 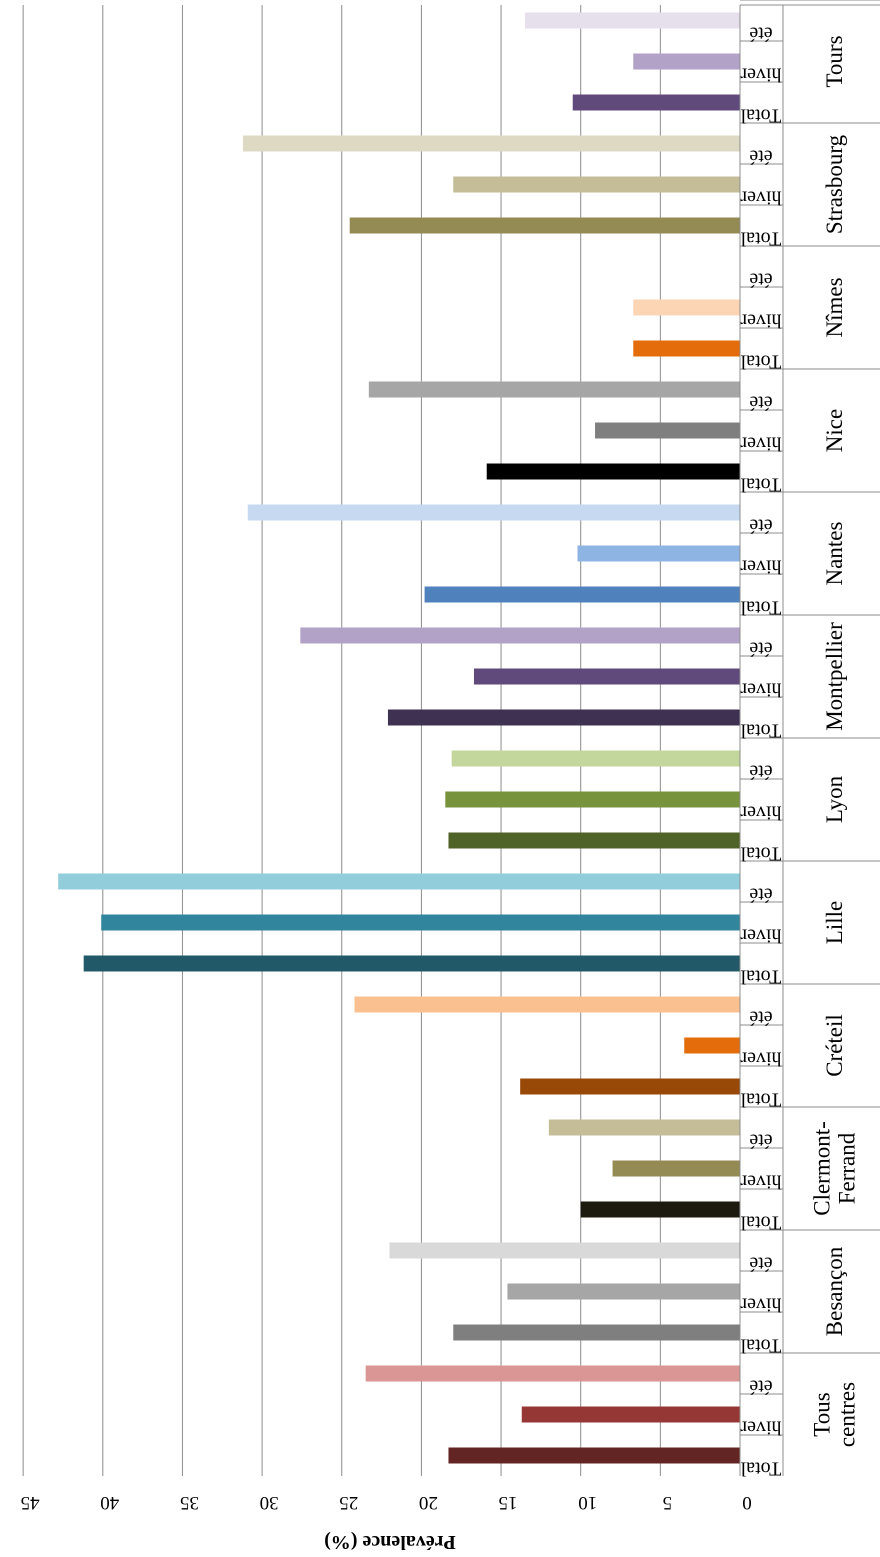 I want to click on group-label: Besançon, so click(x=834, y=1291).